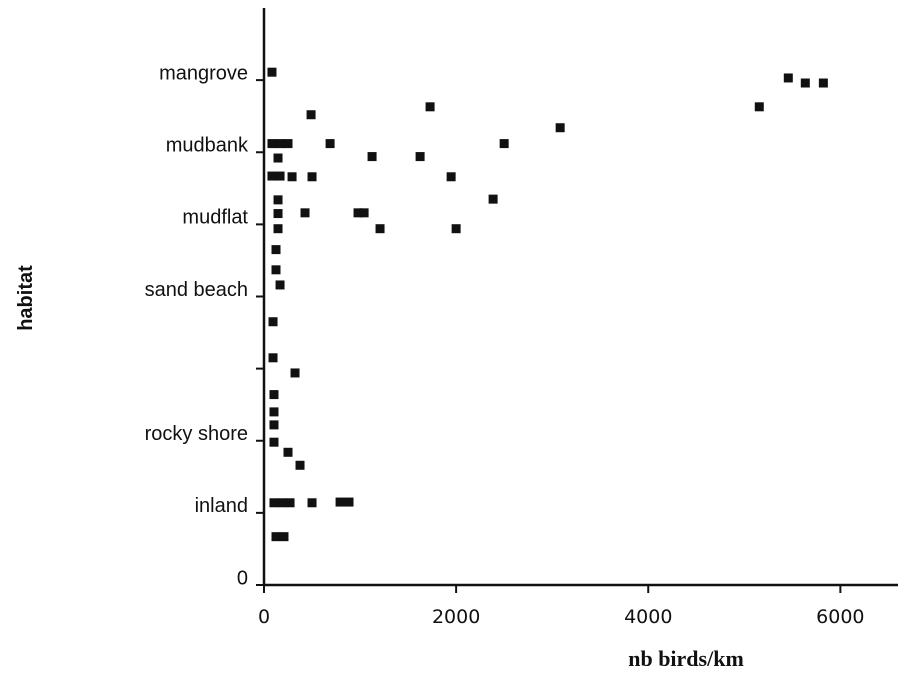 This screenshot has height=686, width=908. Describe the element at coordinates (456, 617) in the screenshot. I see `x-tick-label: 2000` at that location.